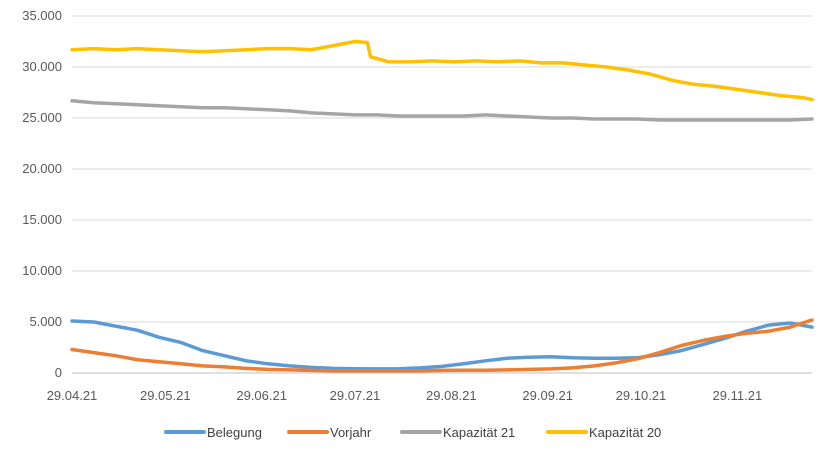 The width and height of the screenshot is (830, 455). What do you see at coordinates (351, 432) in the screenshot?
I see `legend-label: Vorjahr` at bounding box center [351, 432].